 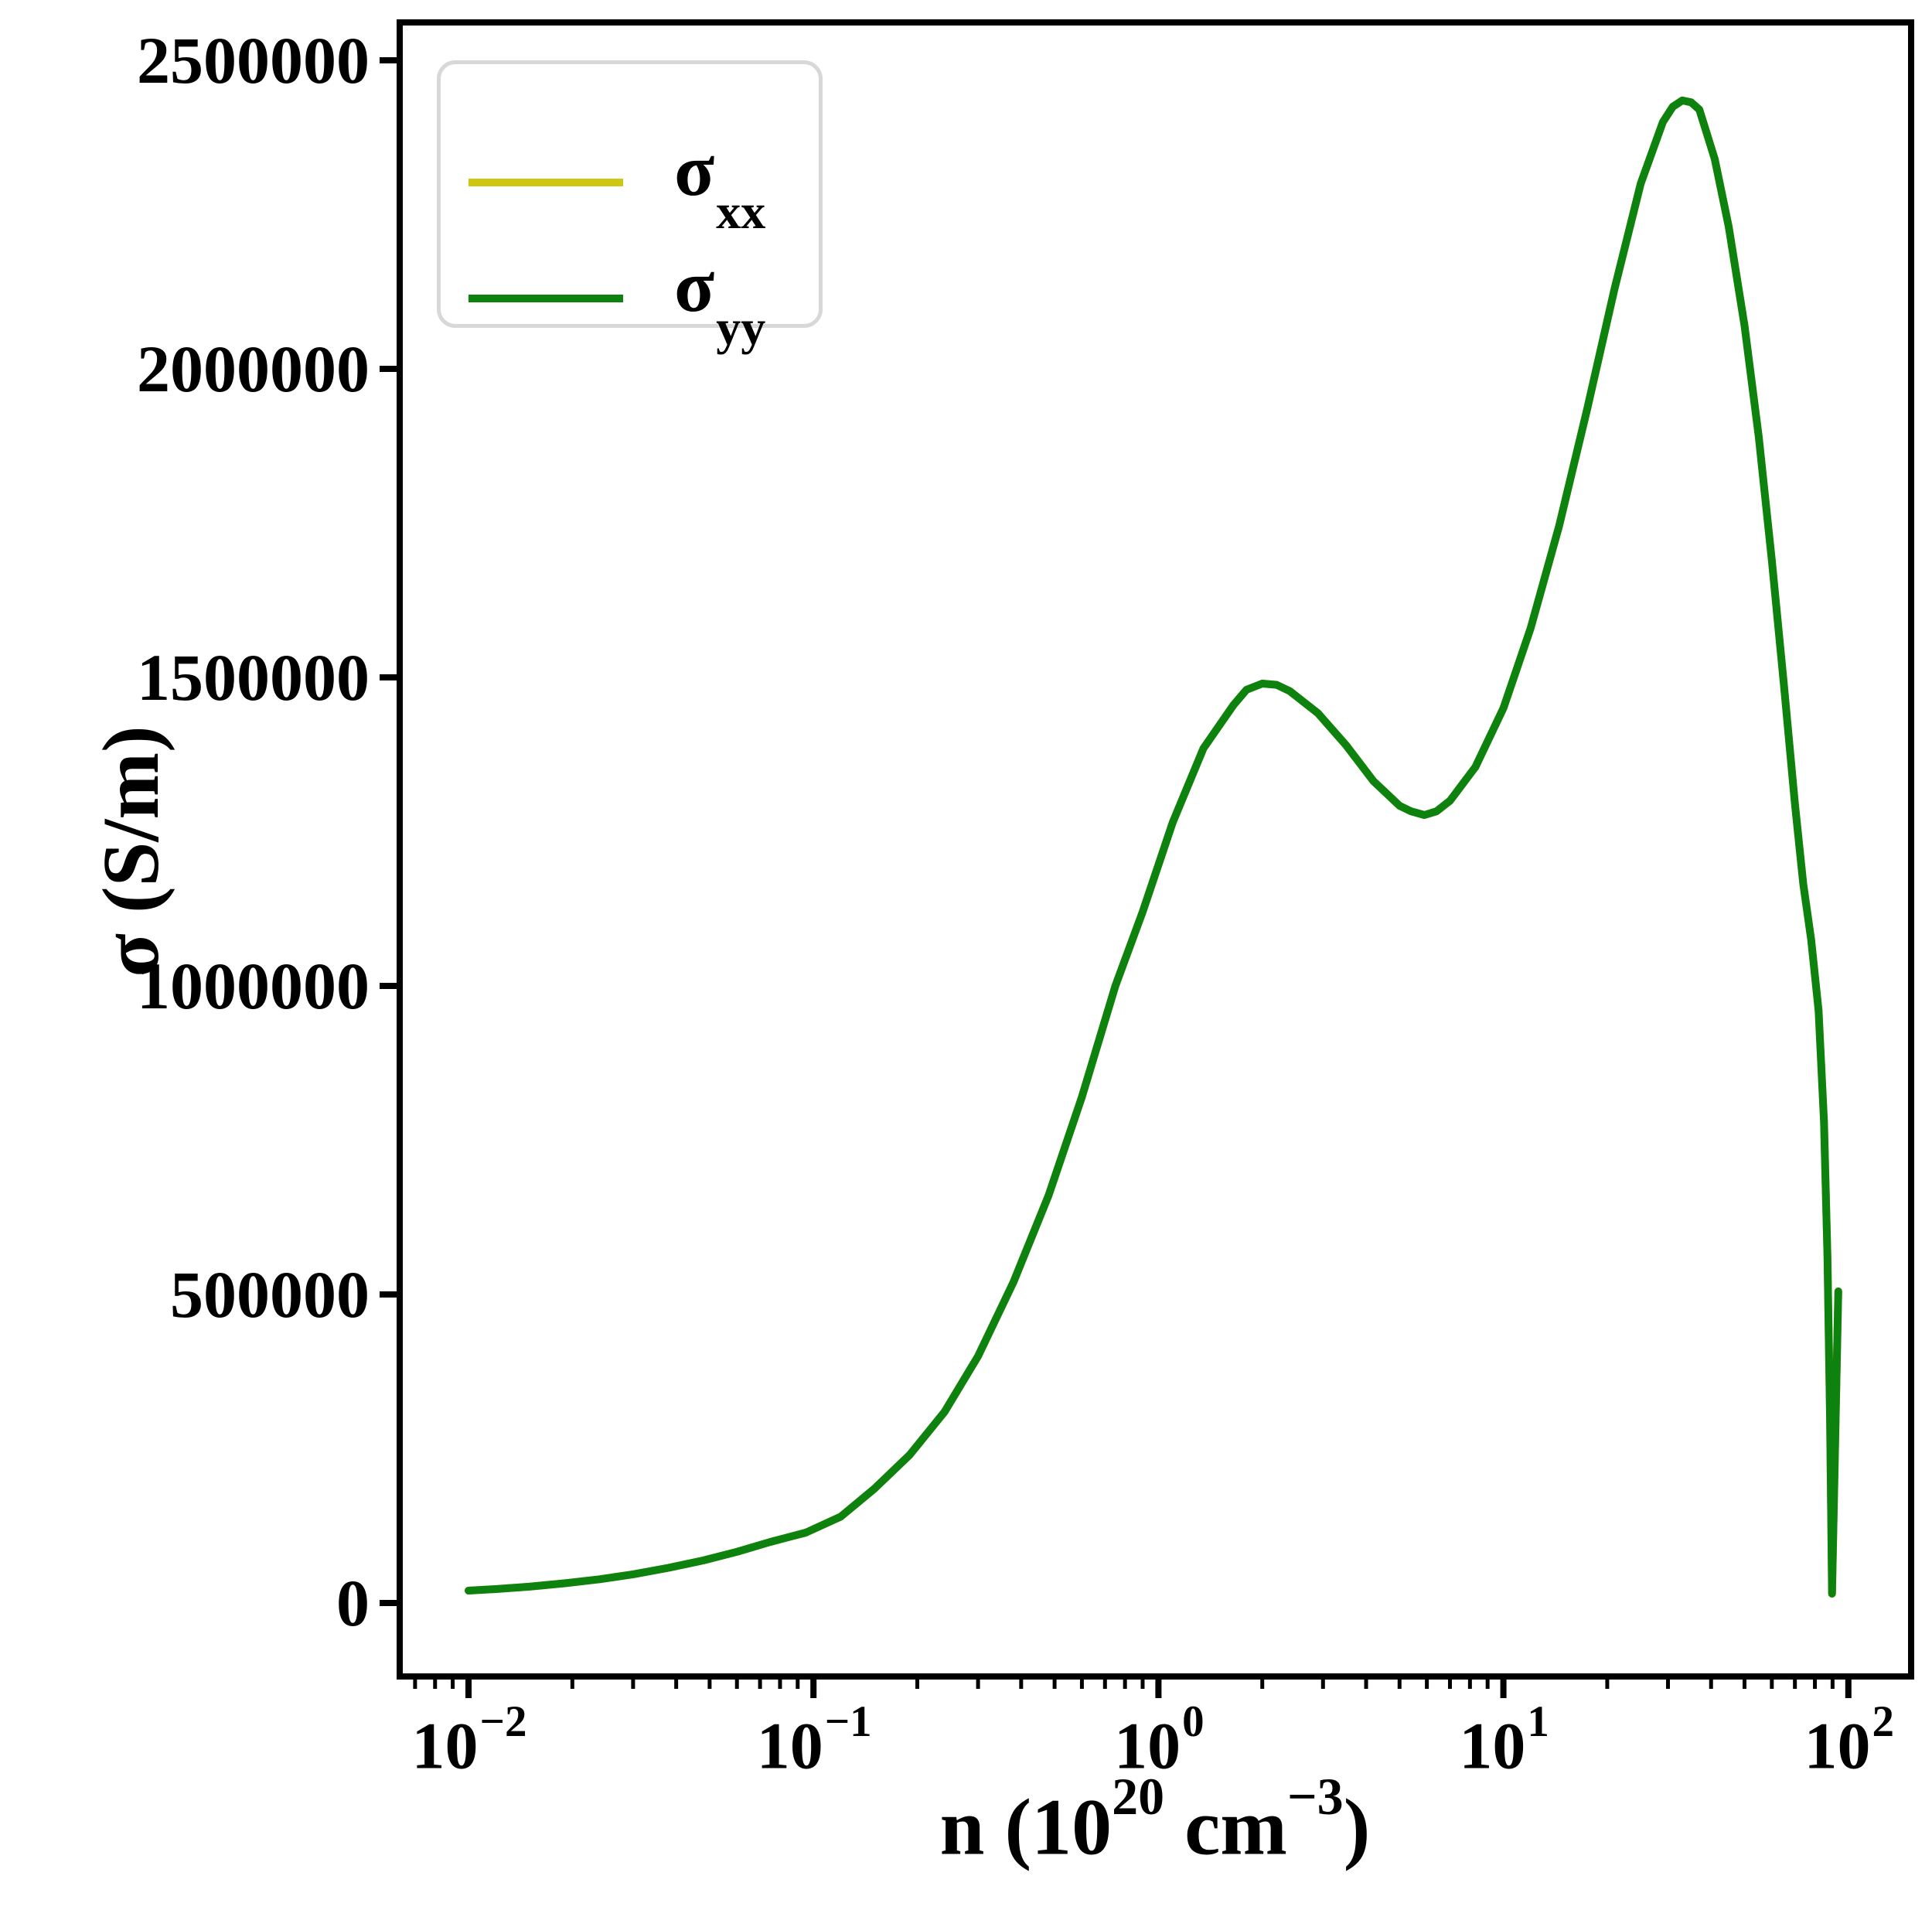 I want to click on legend-label-sigma-xx: σxx, so click(x=720, y=183).